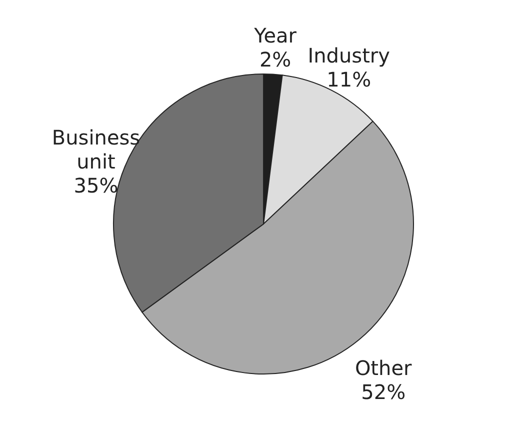 This screenshot has height=448, width=527. I want to click on data-label: 11%, so click(349, 79).